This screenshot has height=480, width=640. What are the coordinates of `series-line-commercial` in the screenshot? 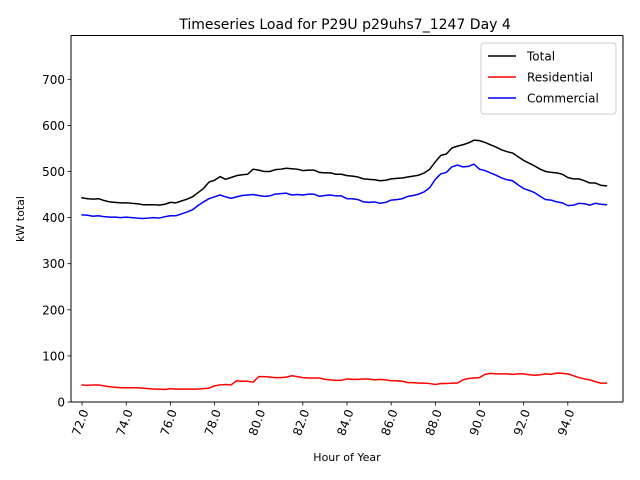 It's located at (344, 191).